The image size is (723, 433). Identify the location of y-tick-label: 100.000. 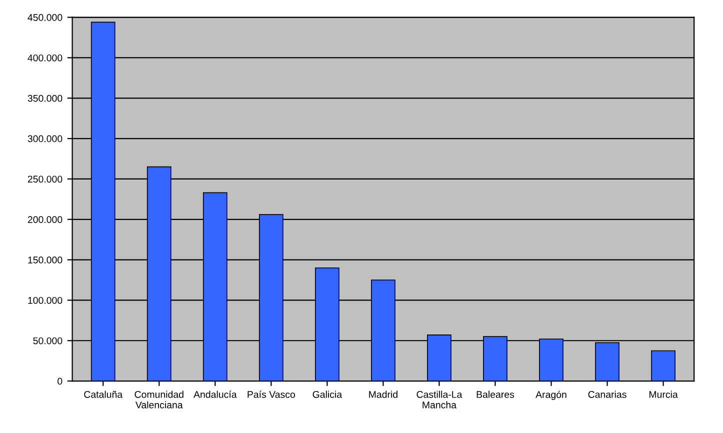
(45, 300).